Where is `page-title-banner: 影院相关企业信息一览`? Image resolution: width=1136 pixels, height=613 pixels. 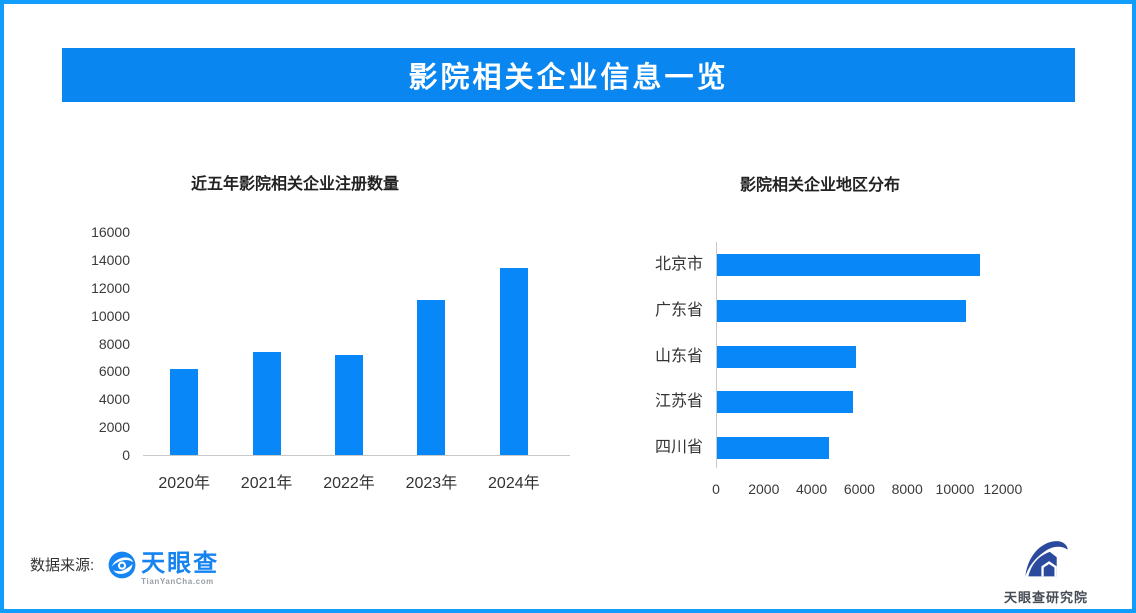
page-title-banner: 影院相关企业信息一览 is located at coordinates (568, 75).